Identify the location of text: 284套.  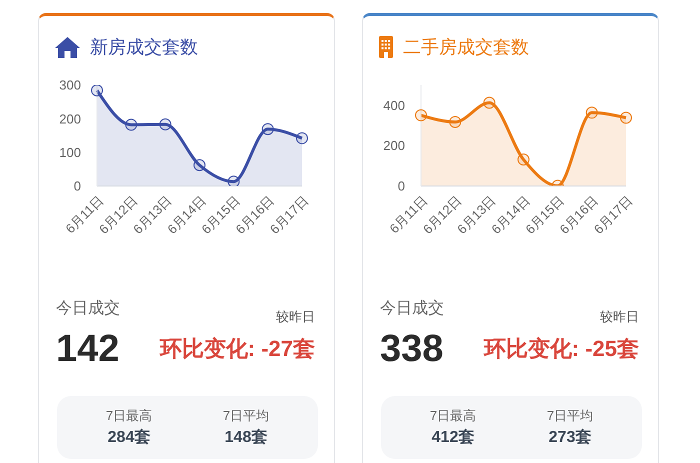
(129, 438).